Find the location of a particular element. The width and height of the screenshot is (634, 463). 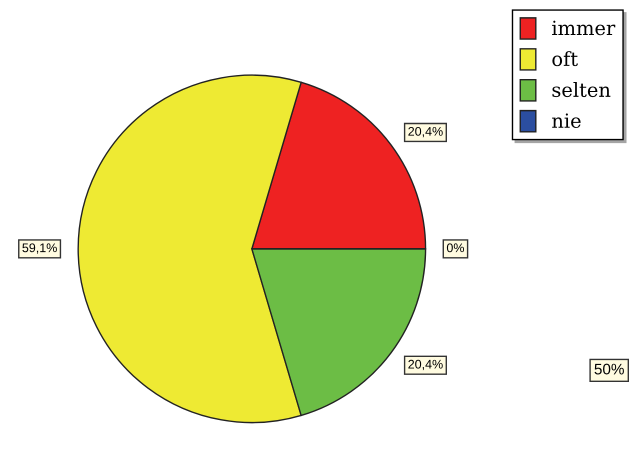

legend-label: selten is located at coordinates (581, 90).